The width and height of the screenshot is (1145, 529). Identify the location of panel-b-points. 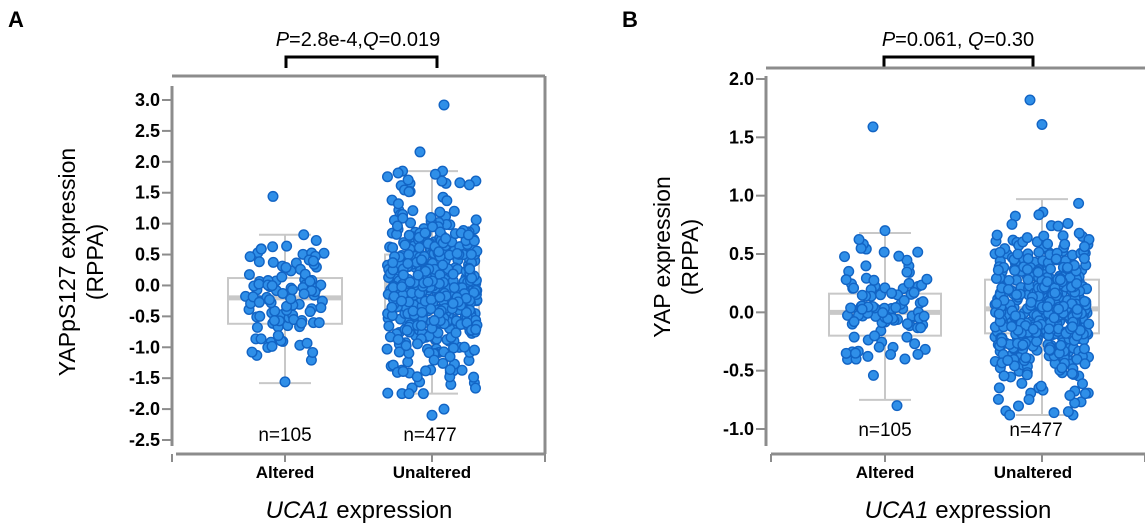
(967, 257).